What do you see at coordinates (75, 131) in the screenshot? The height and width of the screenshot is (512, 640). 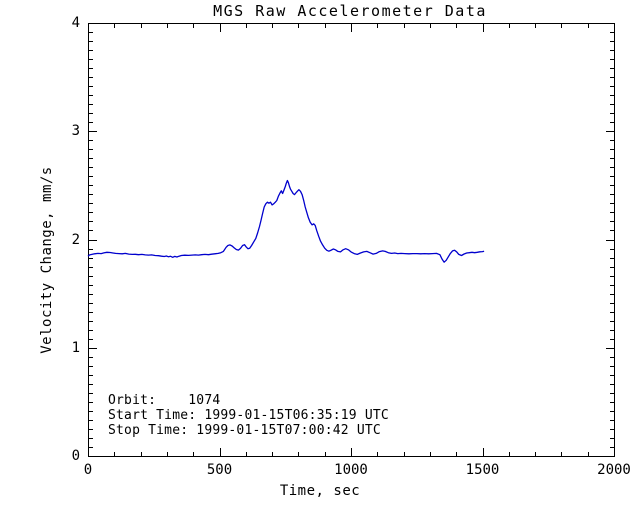 I see `y-tick-label: 3` at bounding box center [75, 131].